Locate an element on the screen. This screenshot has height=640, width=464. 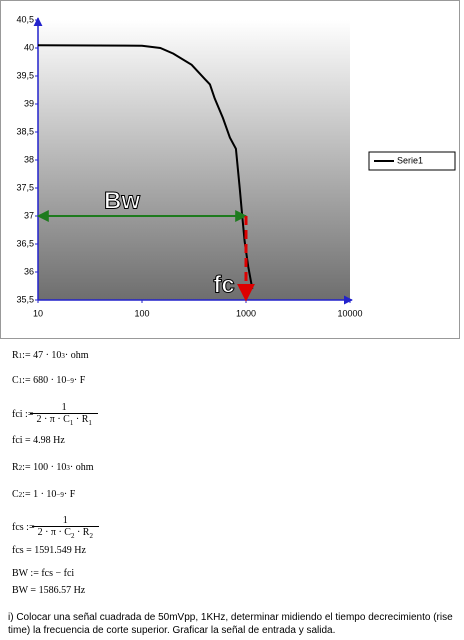
legend-box is located at coordinates (412, 161).